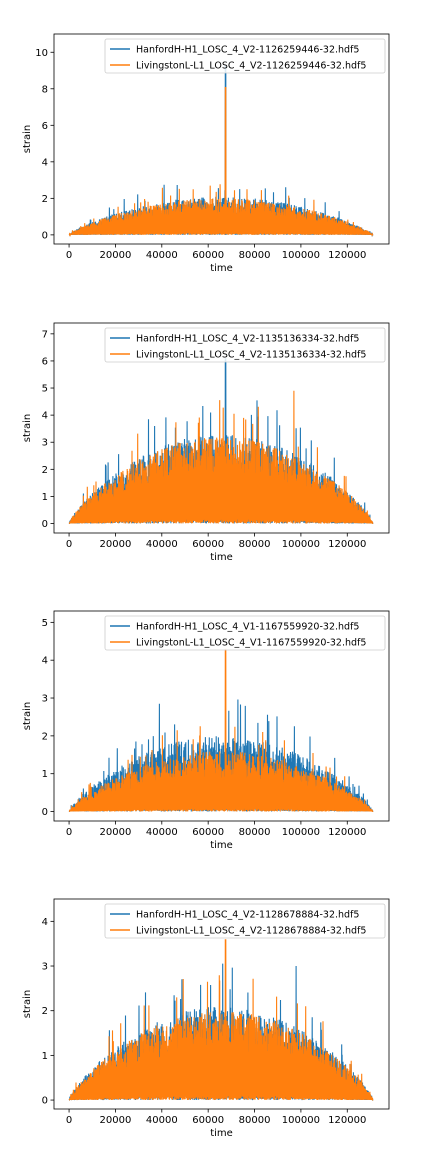 The width and height of the screenshot is (432, 1152). What do you see at coordinates (45, 89) in the screenshot?
I see `y-tick-label: 8` at bounding box center [45, 89].